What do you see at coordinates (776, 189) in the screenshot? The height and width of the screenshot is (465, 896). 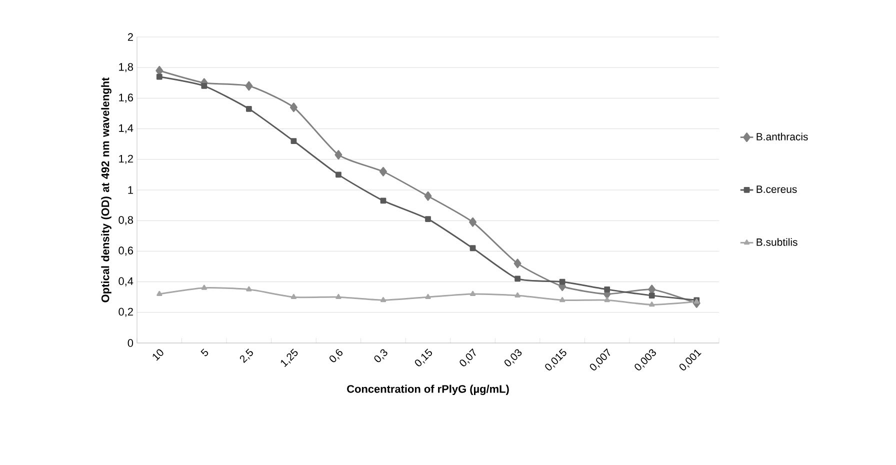 I see `legend-label: B.cereus` at bounding box center [776, 189].